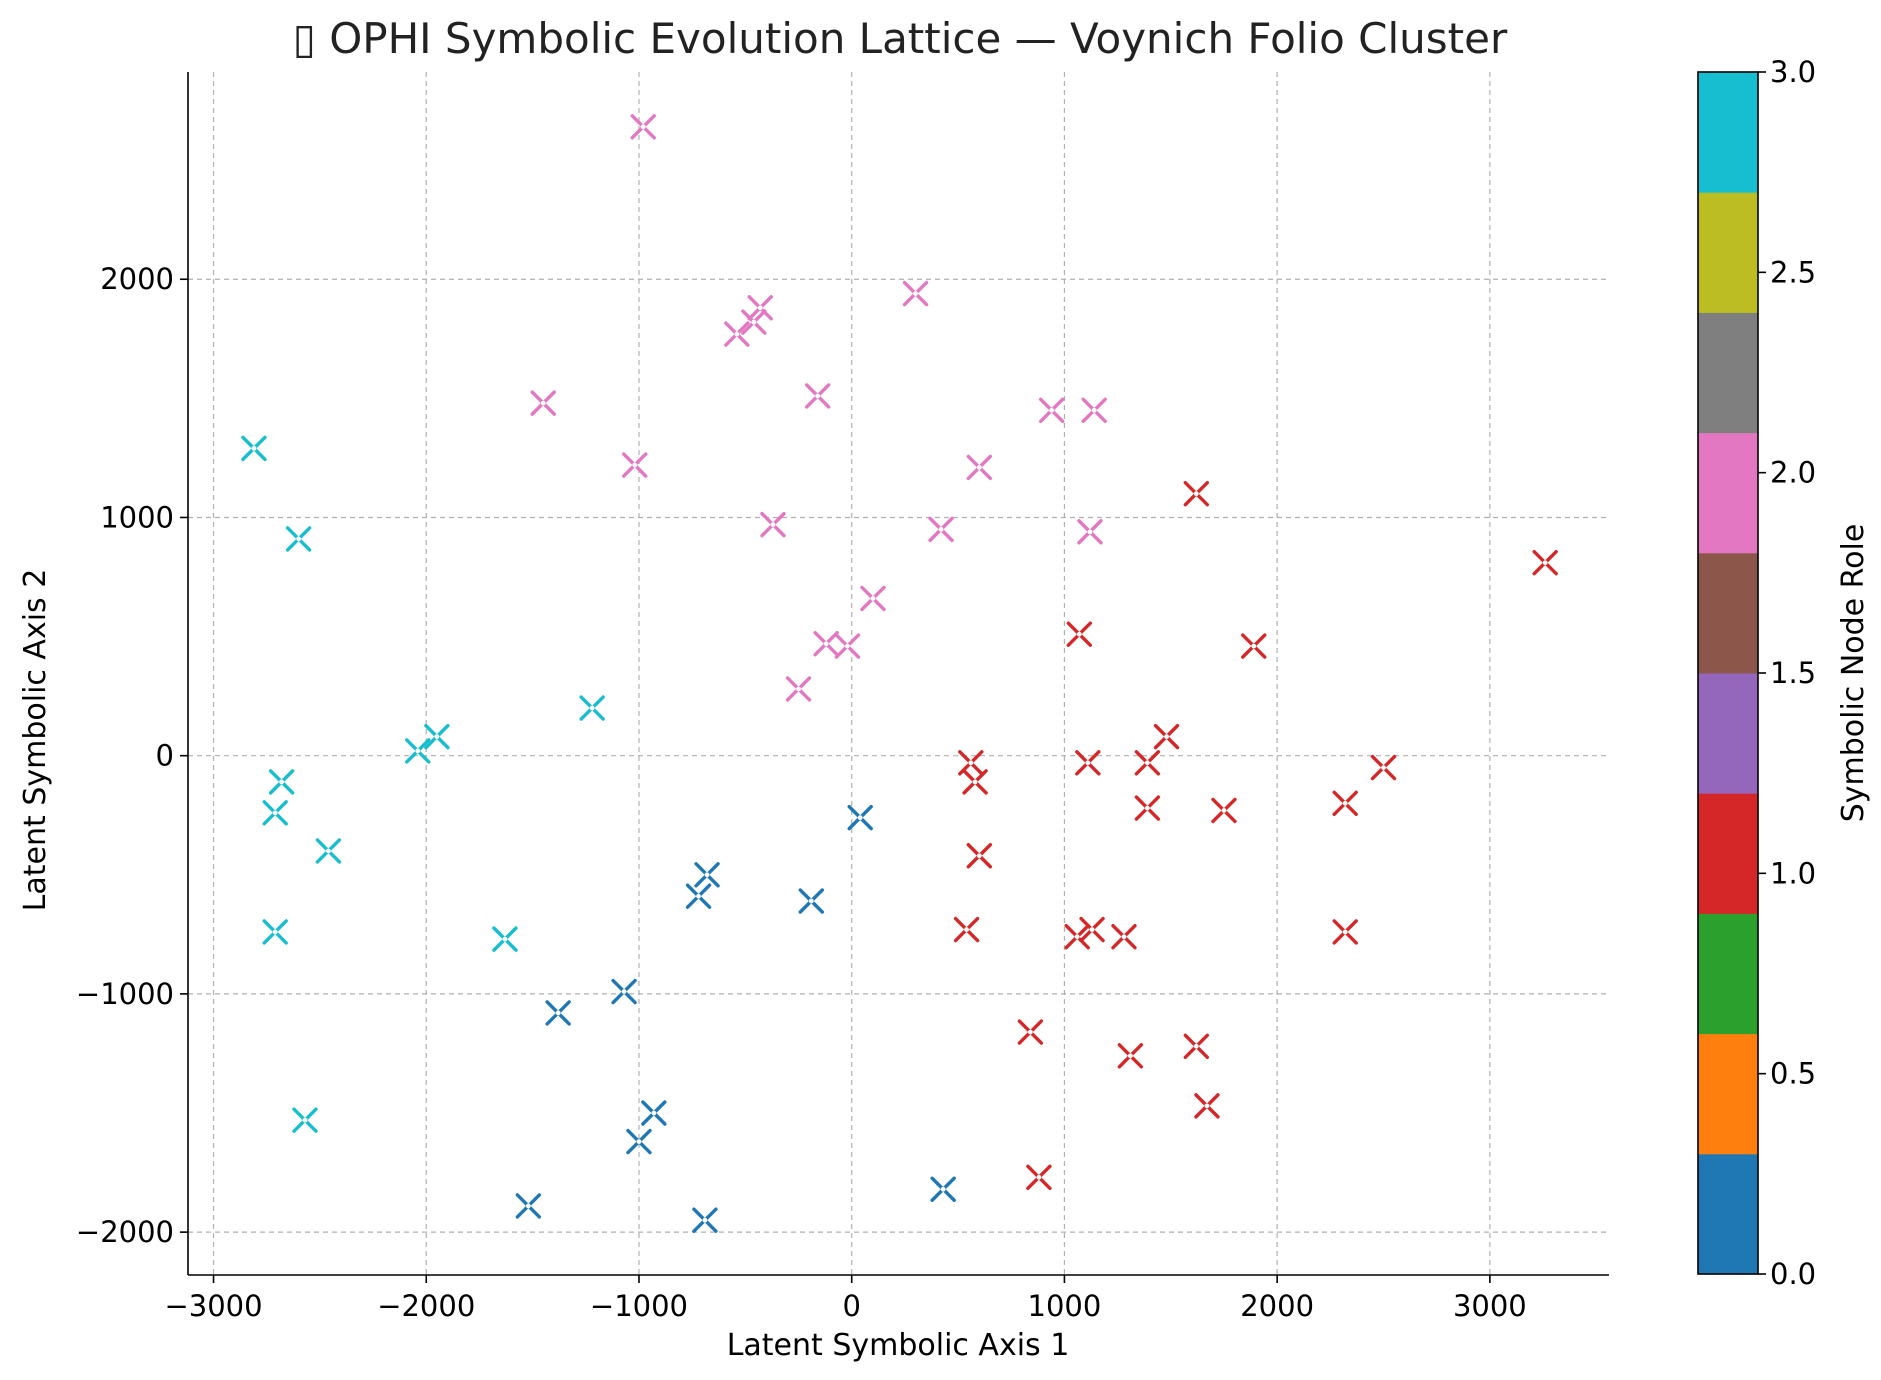 Image resolution: width=1881 pixels, height=1380 pixels. I want to click on colorbar-tick-label: 0.0, so click(1793, 1274).